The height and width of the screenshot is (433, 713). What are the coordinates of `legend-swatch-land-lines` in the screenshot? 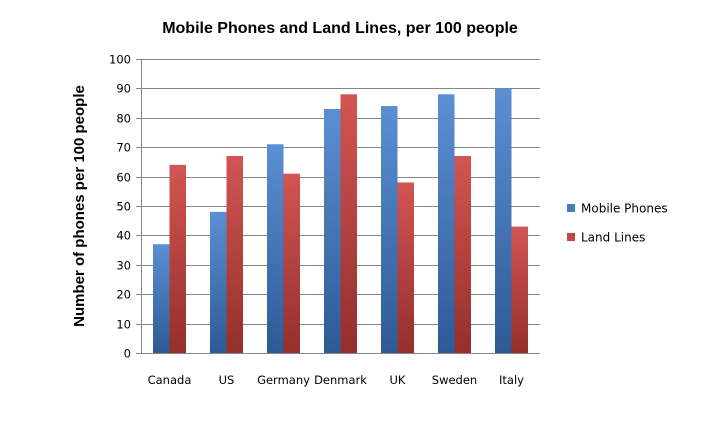 It's located at (571, 237).